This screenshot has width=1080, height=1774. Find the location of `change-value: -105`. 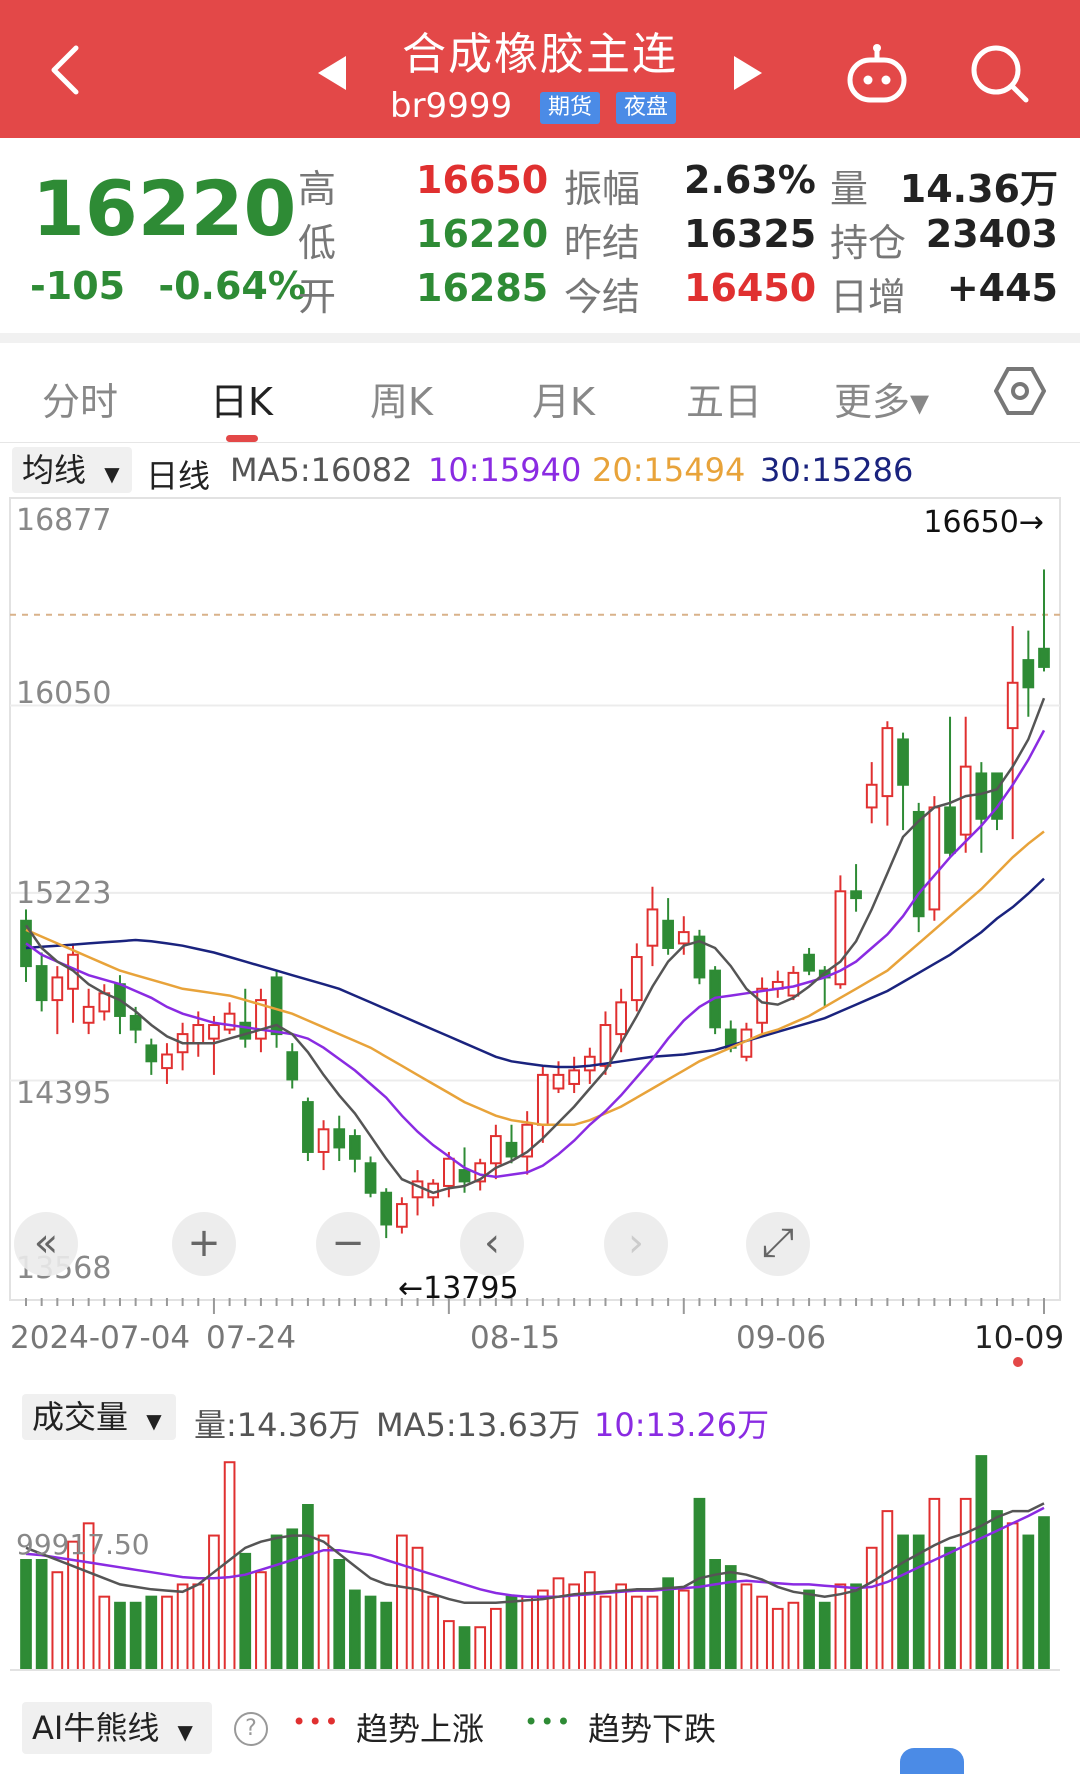

change-value: -105 is located at coordinates (78, 286).